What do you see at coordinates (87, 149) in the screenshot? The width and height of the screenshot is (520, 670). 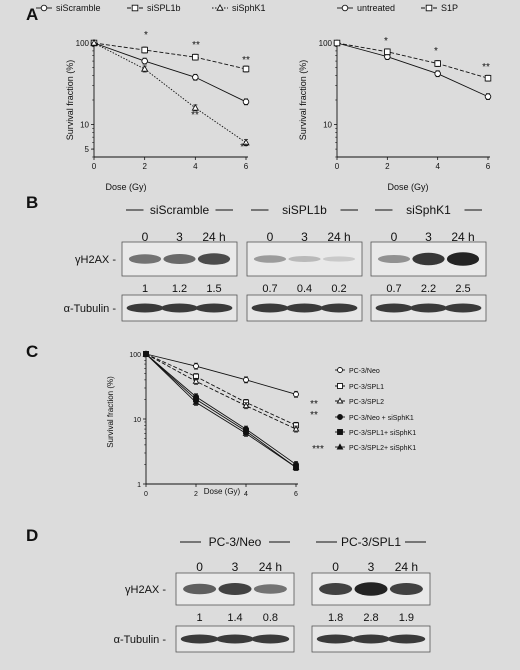 I see `y-tick-label: 5` at bounding box center [87, 149].